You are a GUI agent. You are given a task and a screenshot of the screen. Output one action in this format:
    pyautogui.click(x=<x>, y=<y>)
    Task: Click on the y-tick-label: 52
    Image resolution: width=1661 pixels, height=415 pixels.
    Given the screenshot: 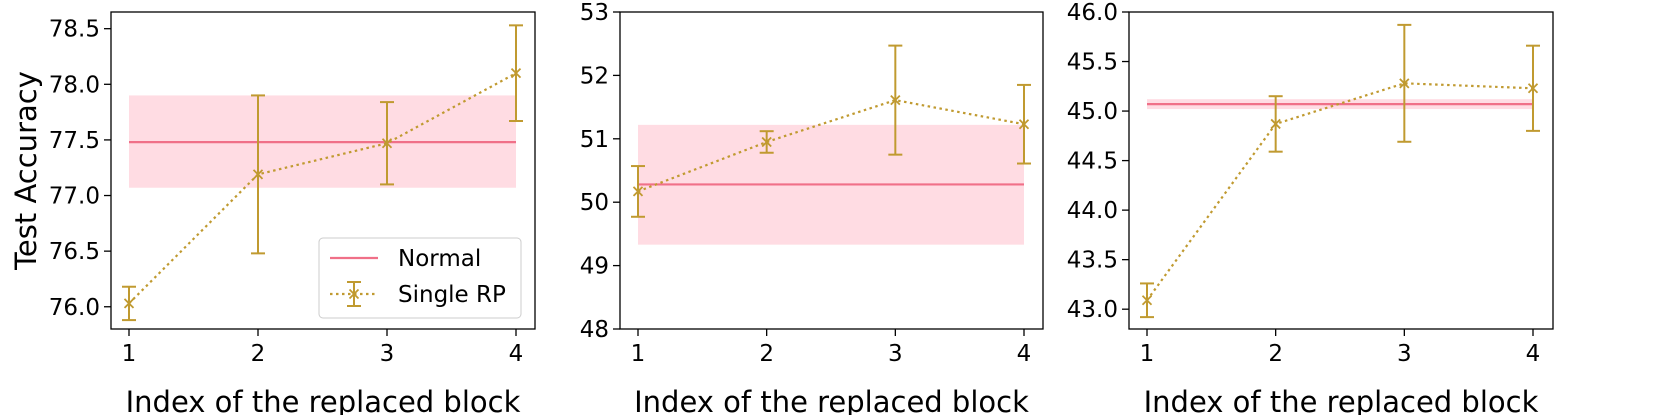 What is the action you would take?
    pyautogui.click(x=594, y=76)
    